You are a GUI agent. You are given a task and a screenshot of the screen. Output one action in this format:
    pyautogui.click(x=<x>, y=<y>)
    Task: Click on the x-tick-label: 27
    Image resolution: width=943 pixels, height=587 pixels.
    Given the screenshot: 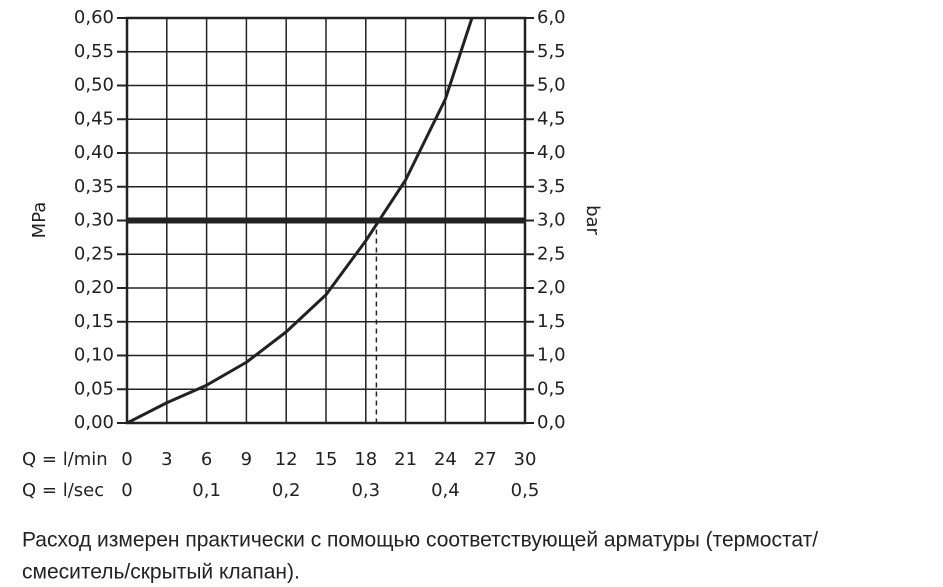 What is the action you would take?
    pyautogui.click(x=485, y=459)
    